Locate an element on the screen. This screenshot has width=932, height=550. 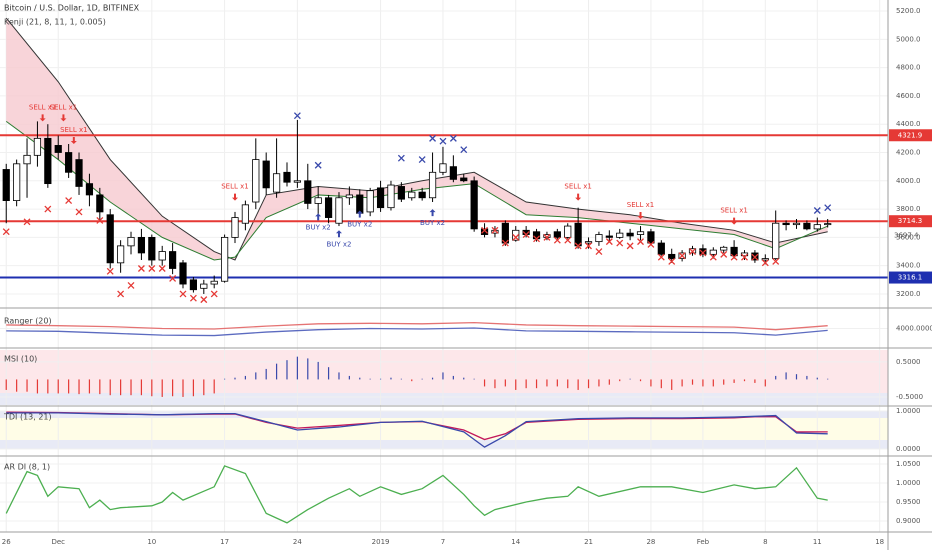
signal-label: SELL x1 is located at coordinates (74, 130).